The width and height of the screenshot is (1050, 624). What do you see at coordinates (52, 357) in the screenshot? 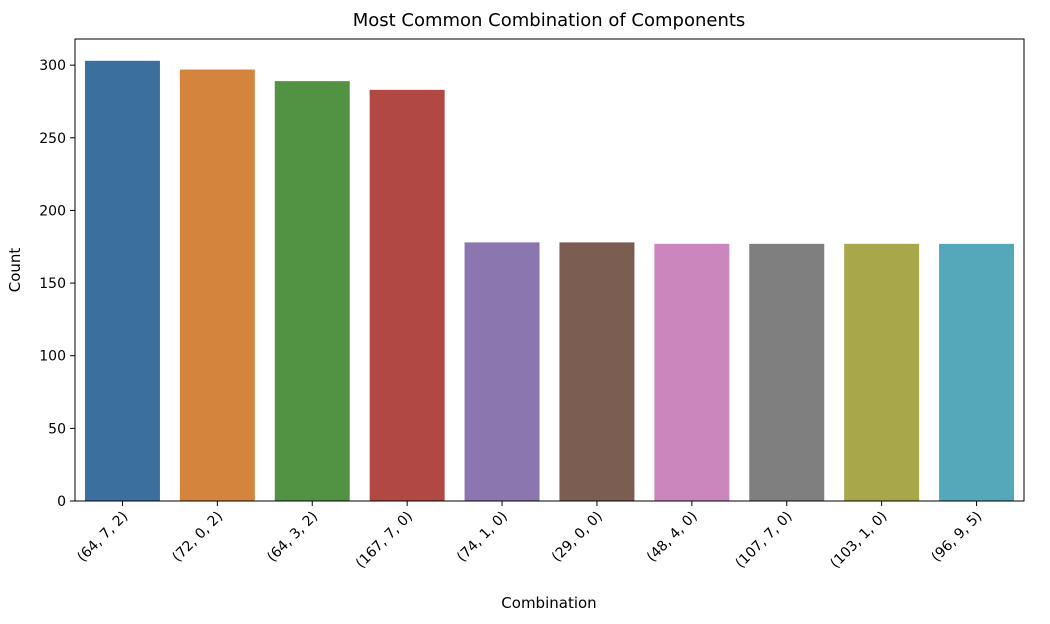
I see `y-tick-label: 100` at bounding box center [52, 357].